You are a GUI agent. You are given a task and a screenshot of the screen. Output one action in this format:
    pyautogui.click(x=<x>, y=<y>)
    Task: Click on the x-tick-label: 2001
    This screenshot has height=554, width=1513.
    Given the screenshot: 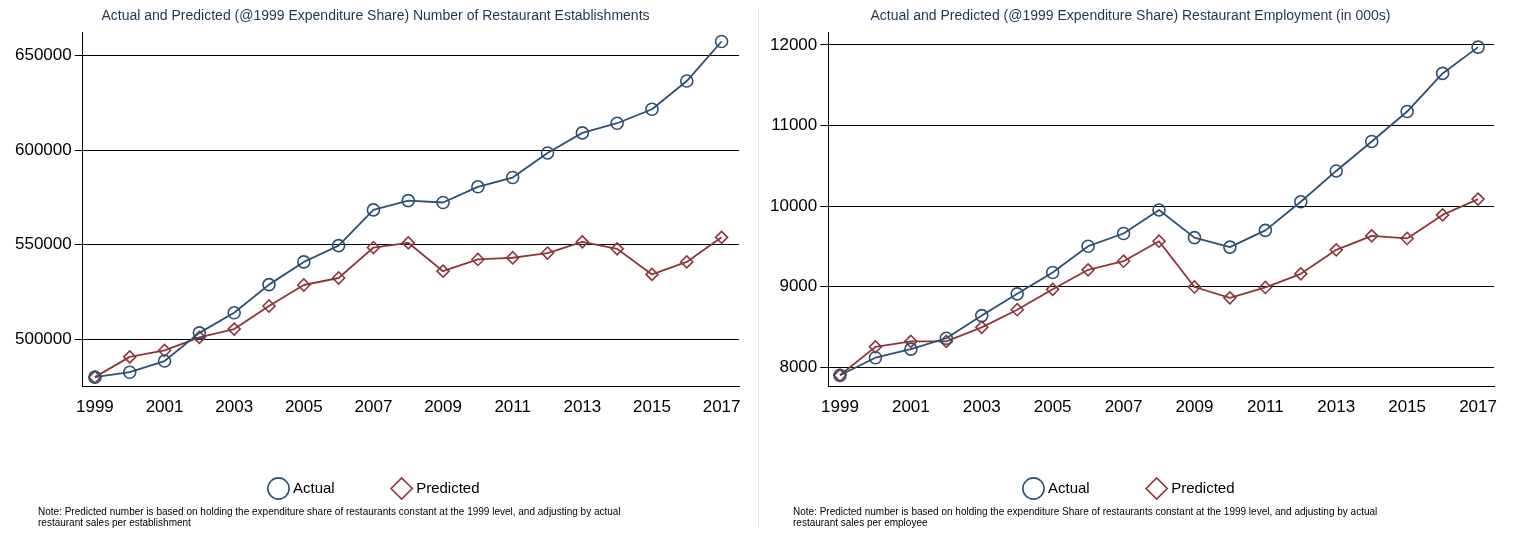 What is the action you would take?
    pyautogui.click(x=910, y=407)
    